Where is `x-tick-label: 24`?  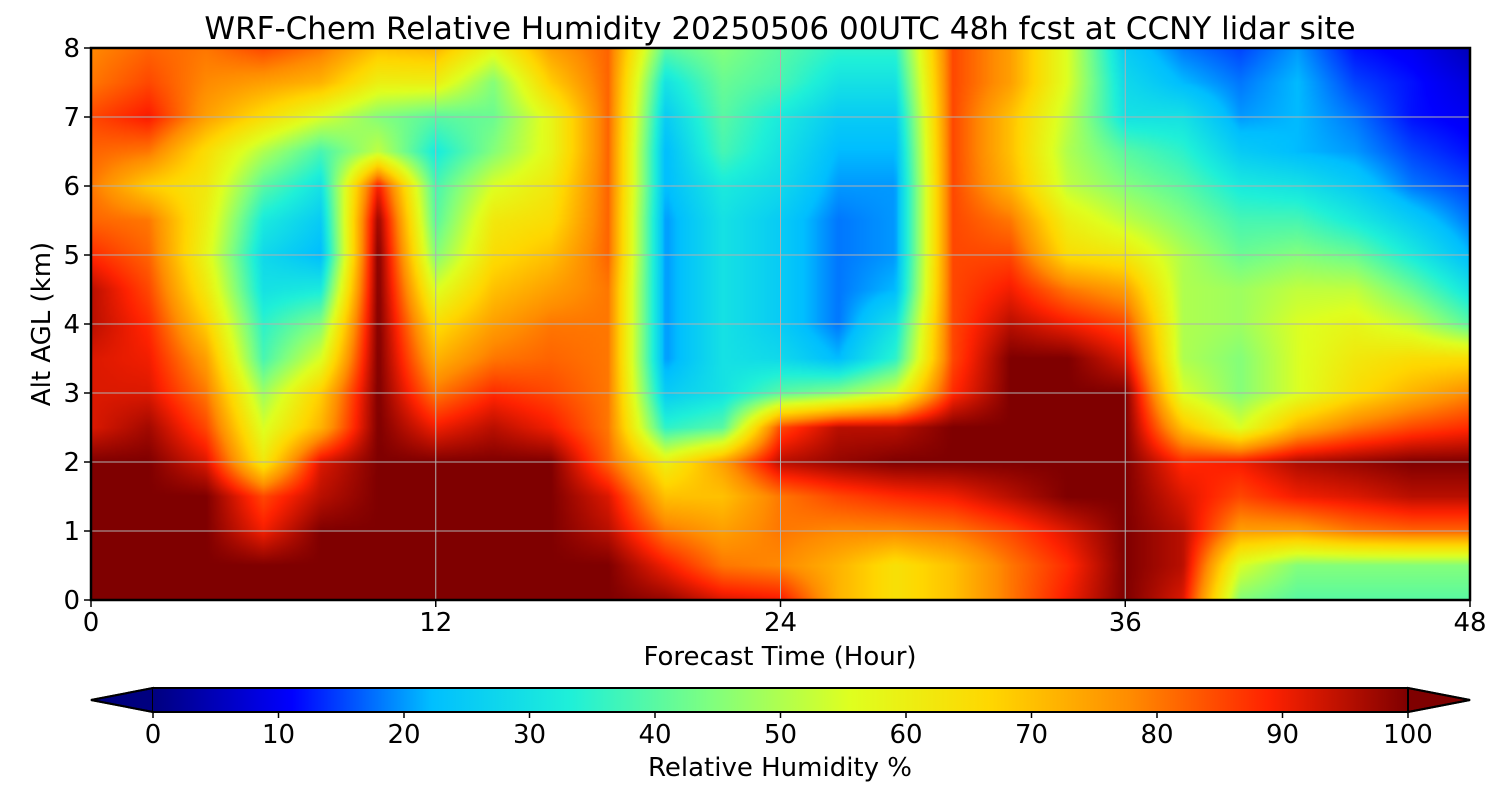 x-tick-label: 24 is located at coordinates (780, 623).